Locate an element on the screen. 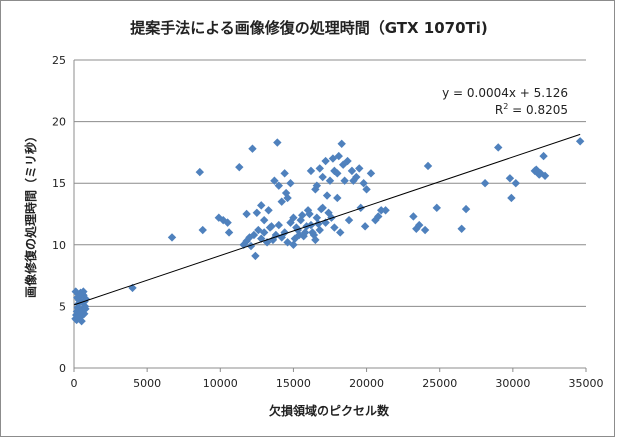 The image size is (617, 442). x-tick-label: 35000 is located at coordinates (586, 383).